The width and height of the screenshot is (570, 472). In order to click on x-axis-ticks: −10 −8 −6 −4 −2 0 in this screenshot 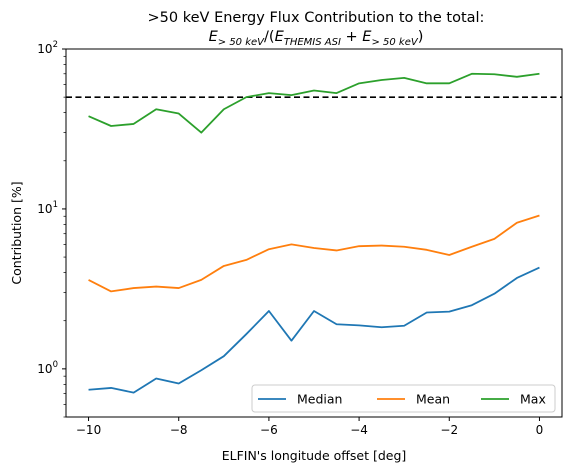, I will do `click(309, 427)`.